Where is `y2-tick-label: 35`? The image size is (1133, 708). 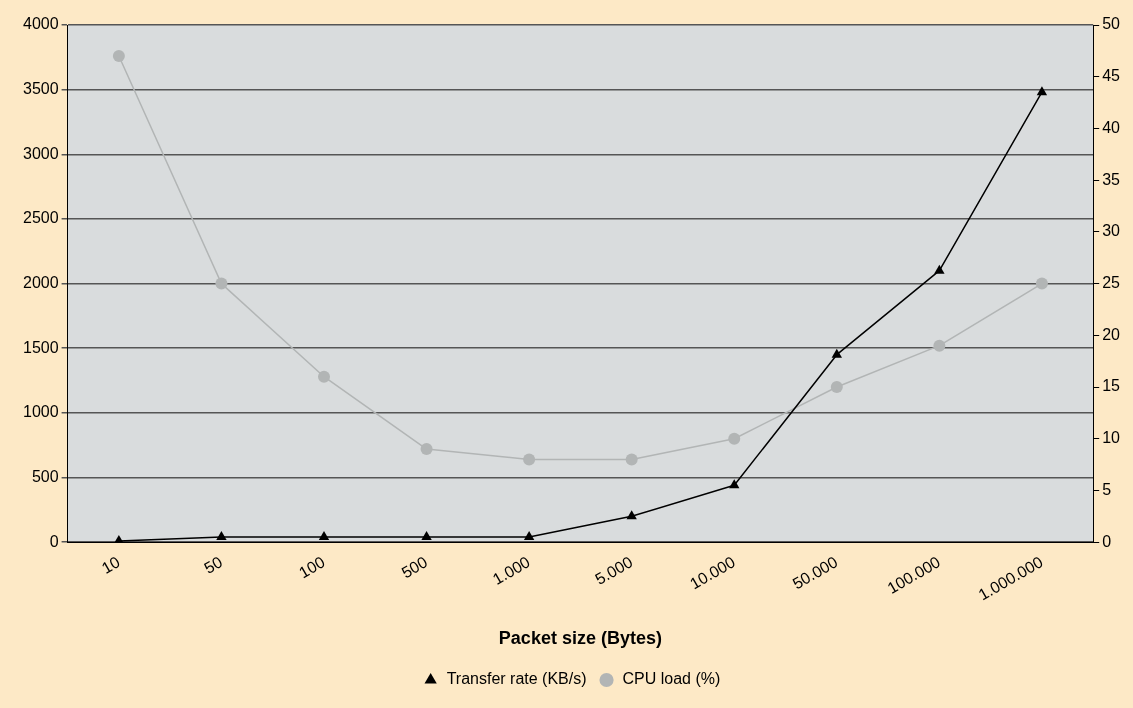
y2-tick-label: 35 is located at coordinates (1111, 179).